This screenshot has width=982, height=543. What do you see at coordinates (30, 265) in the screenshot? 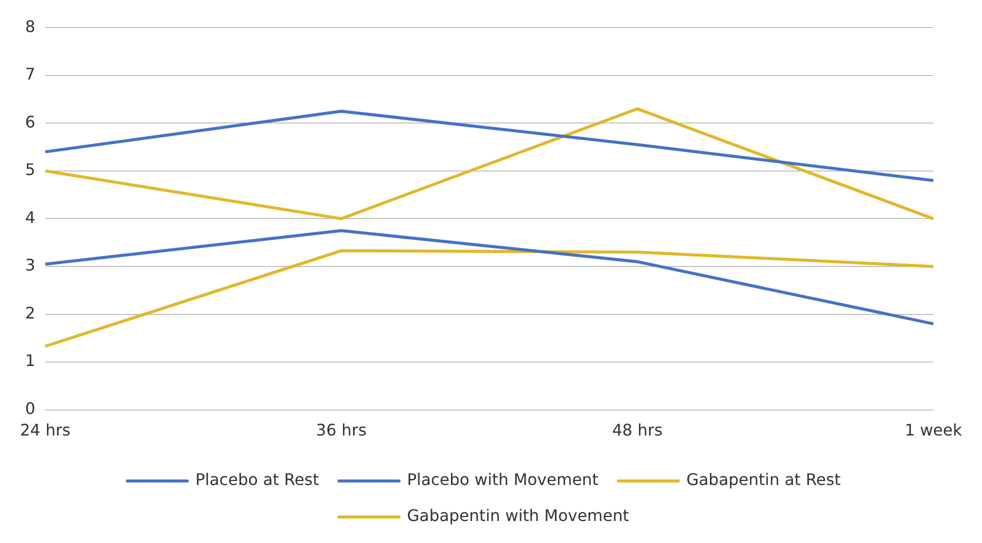
I see `y-tick-label: 3` at bounding box center [30, 265].